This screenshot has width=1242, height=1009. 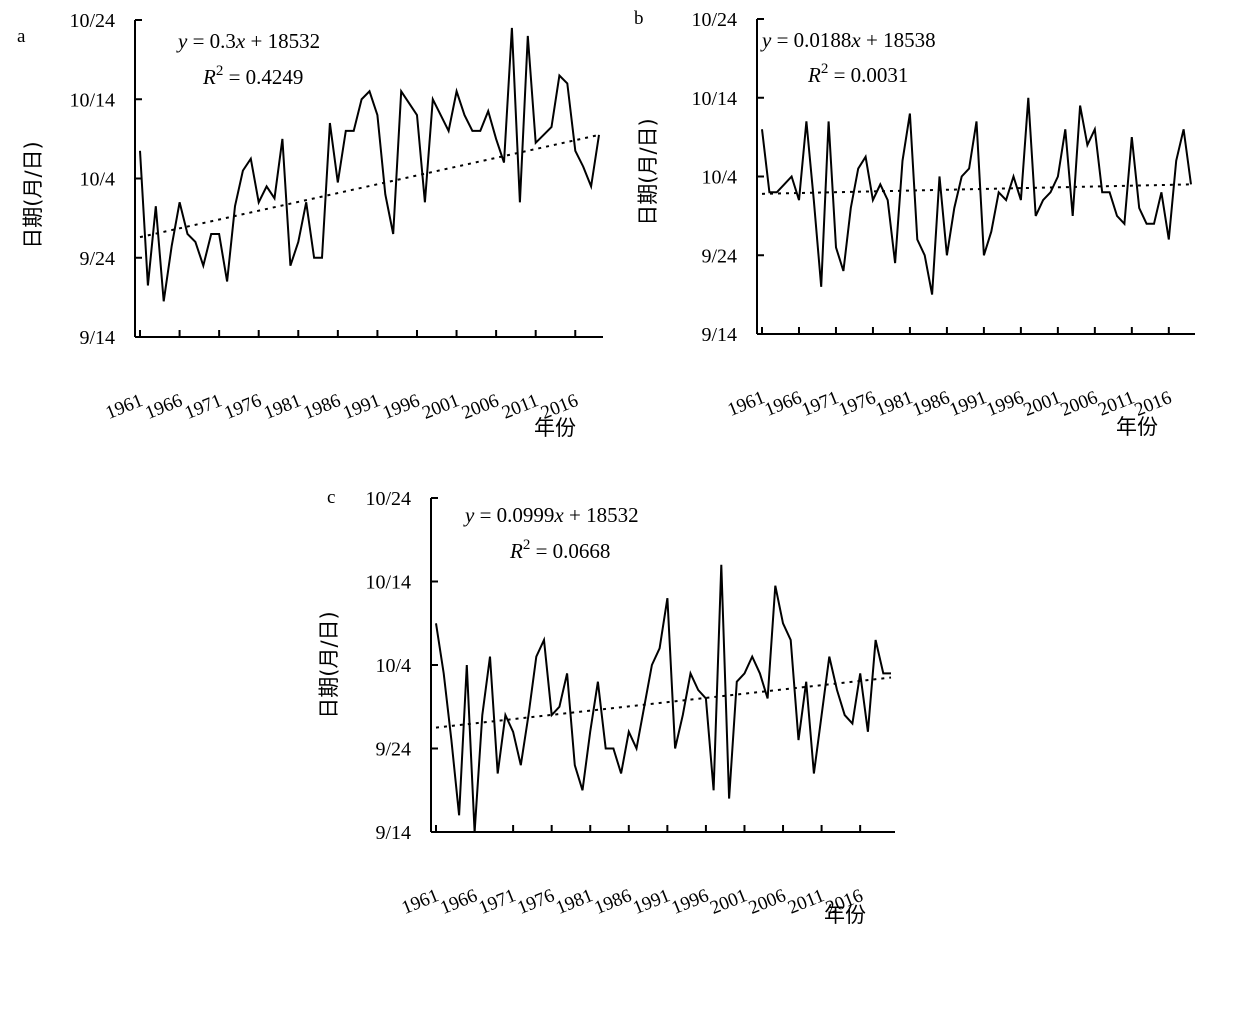 What do you see at coordinates (898, 40) in the screenshot?
I see `equation-intercept: + 18538` at bounding box center [898, 40].